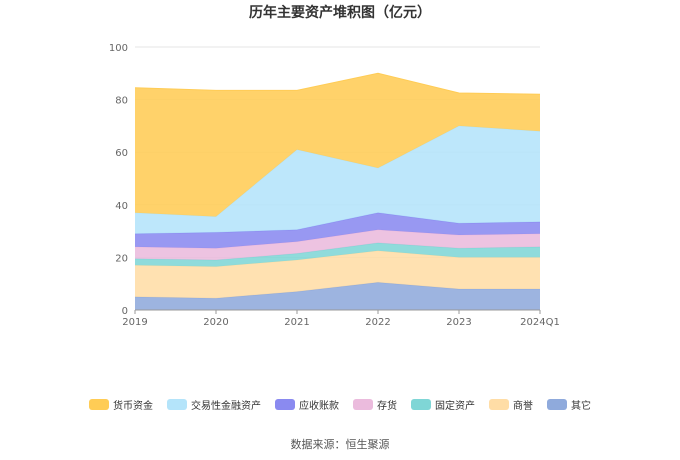 Image resolution: width=680 pixels, height=460 pixels. I want to click on legend-item: 其它, so click(569, 404).